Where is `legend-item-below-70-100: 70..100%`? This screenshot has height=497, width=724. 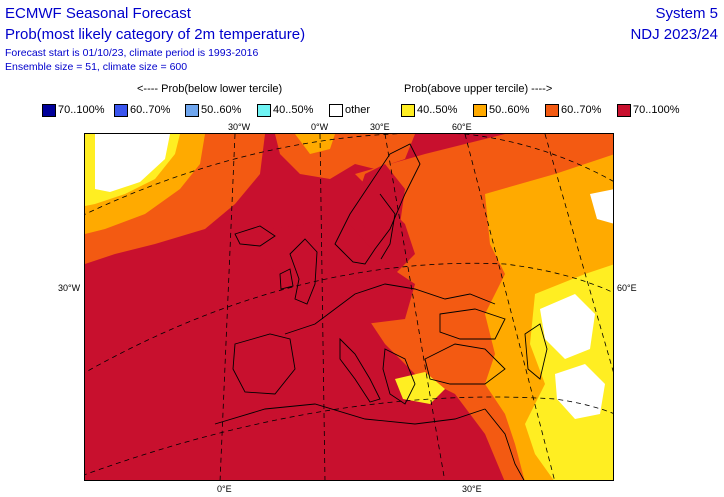 legend-item-below-70-100: 70..100% is located at coordinates (73, 110).